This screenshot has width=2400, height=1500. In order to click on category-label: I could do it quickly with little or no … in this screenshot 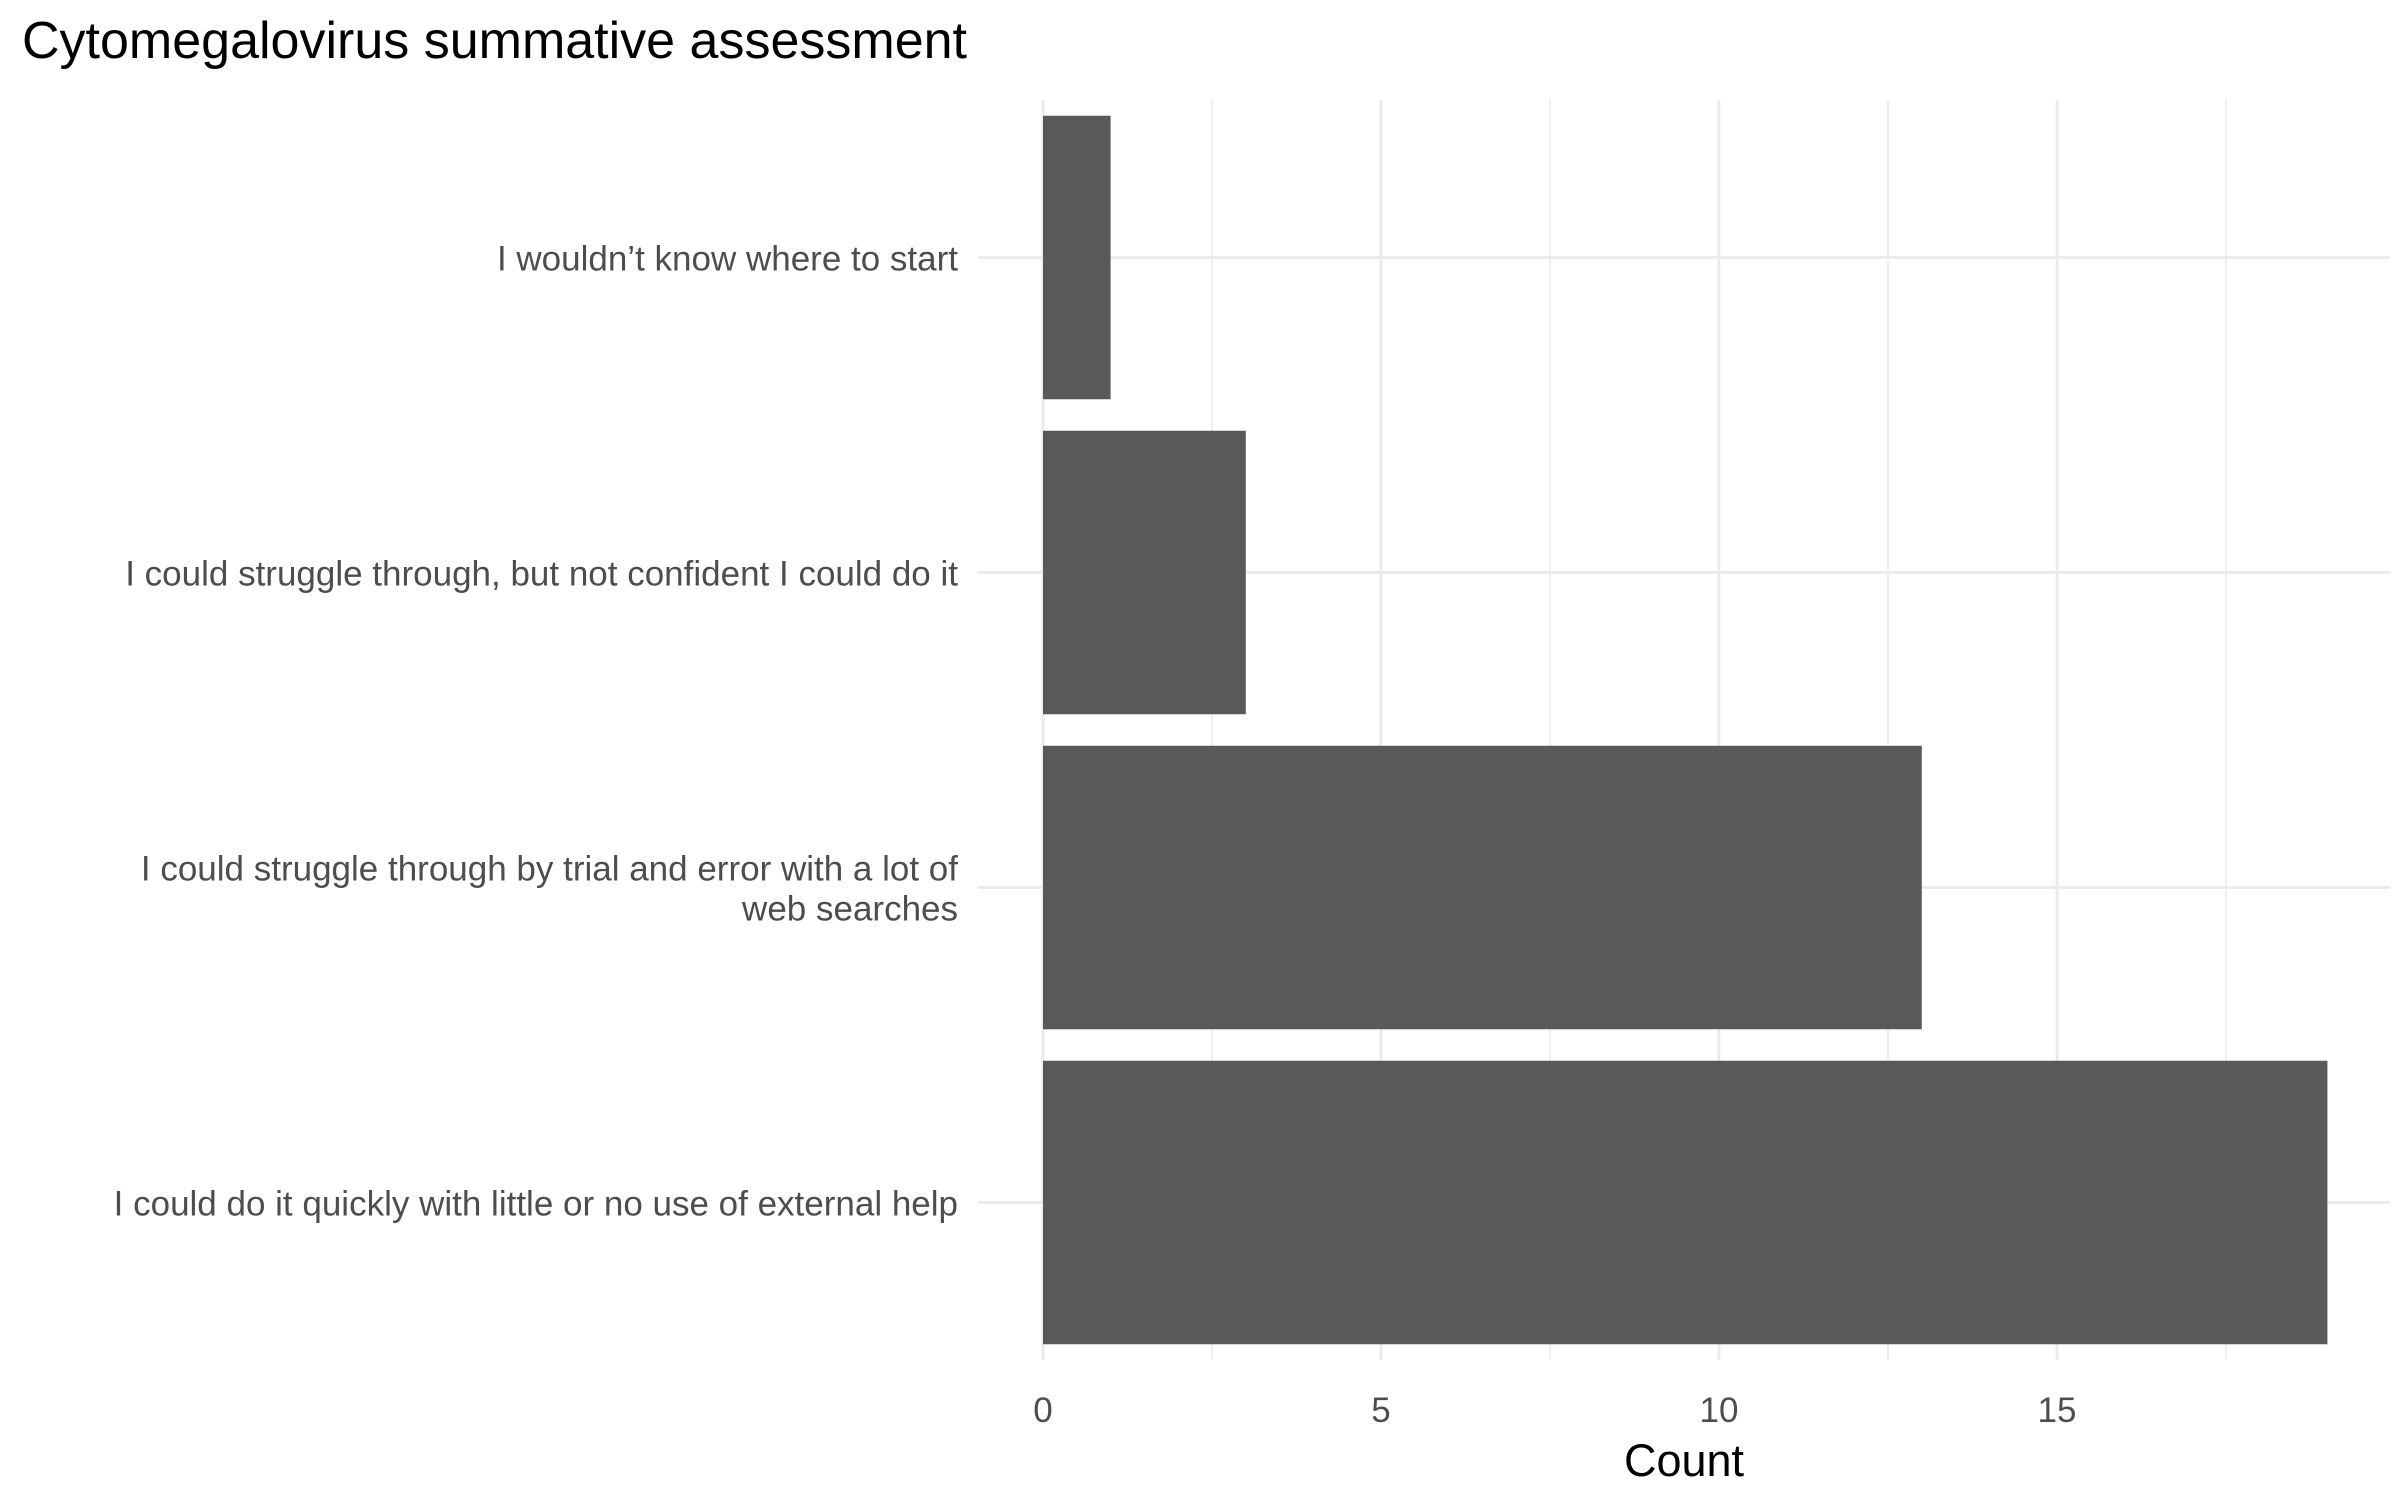, I will do `click(536, 1204)`.